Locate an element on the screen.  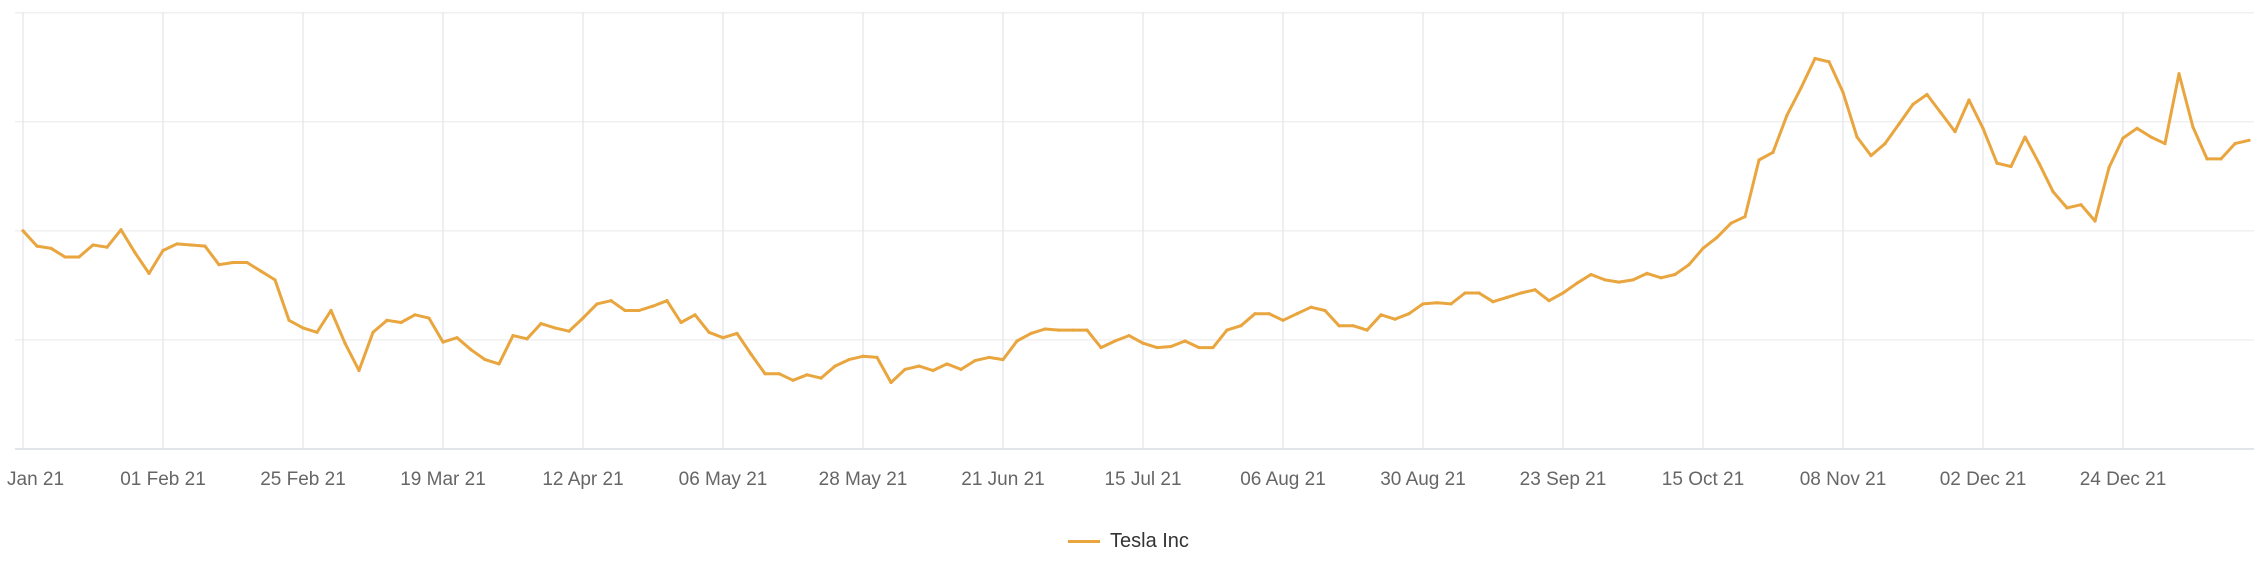
legend-item-tesla-inc: Tesla Inc is located at coordinates (1128, 541).